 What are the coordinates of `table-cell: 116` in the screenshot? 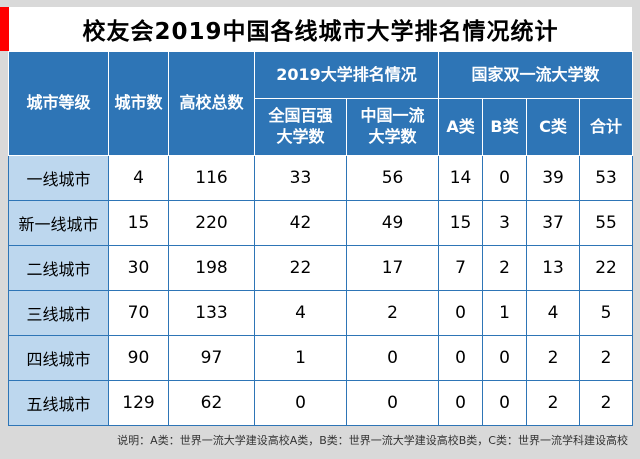 It's located at (211, 178).